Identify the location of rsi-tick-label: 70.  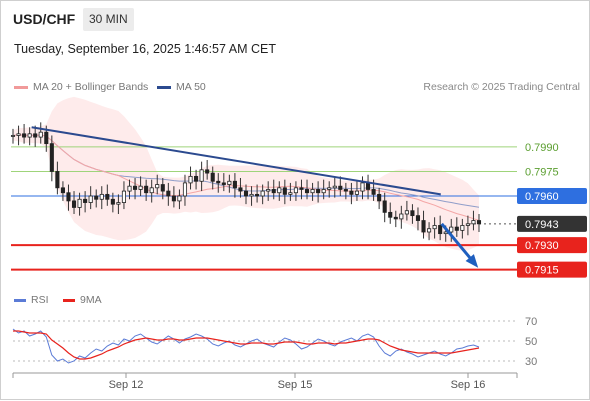
(531, 322).